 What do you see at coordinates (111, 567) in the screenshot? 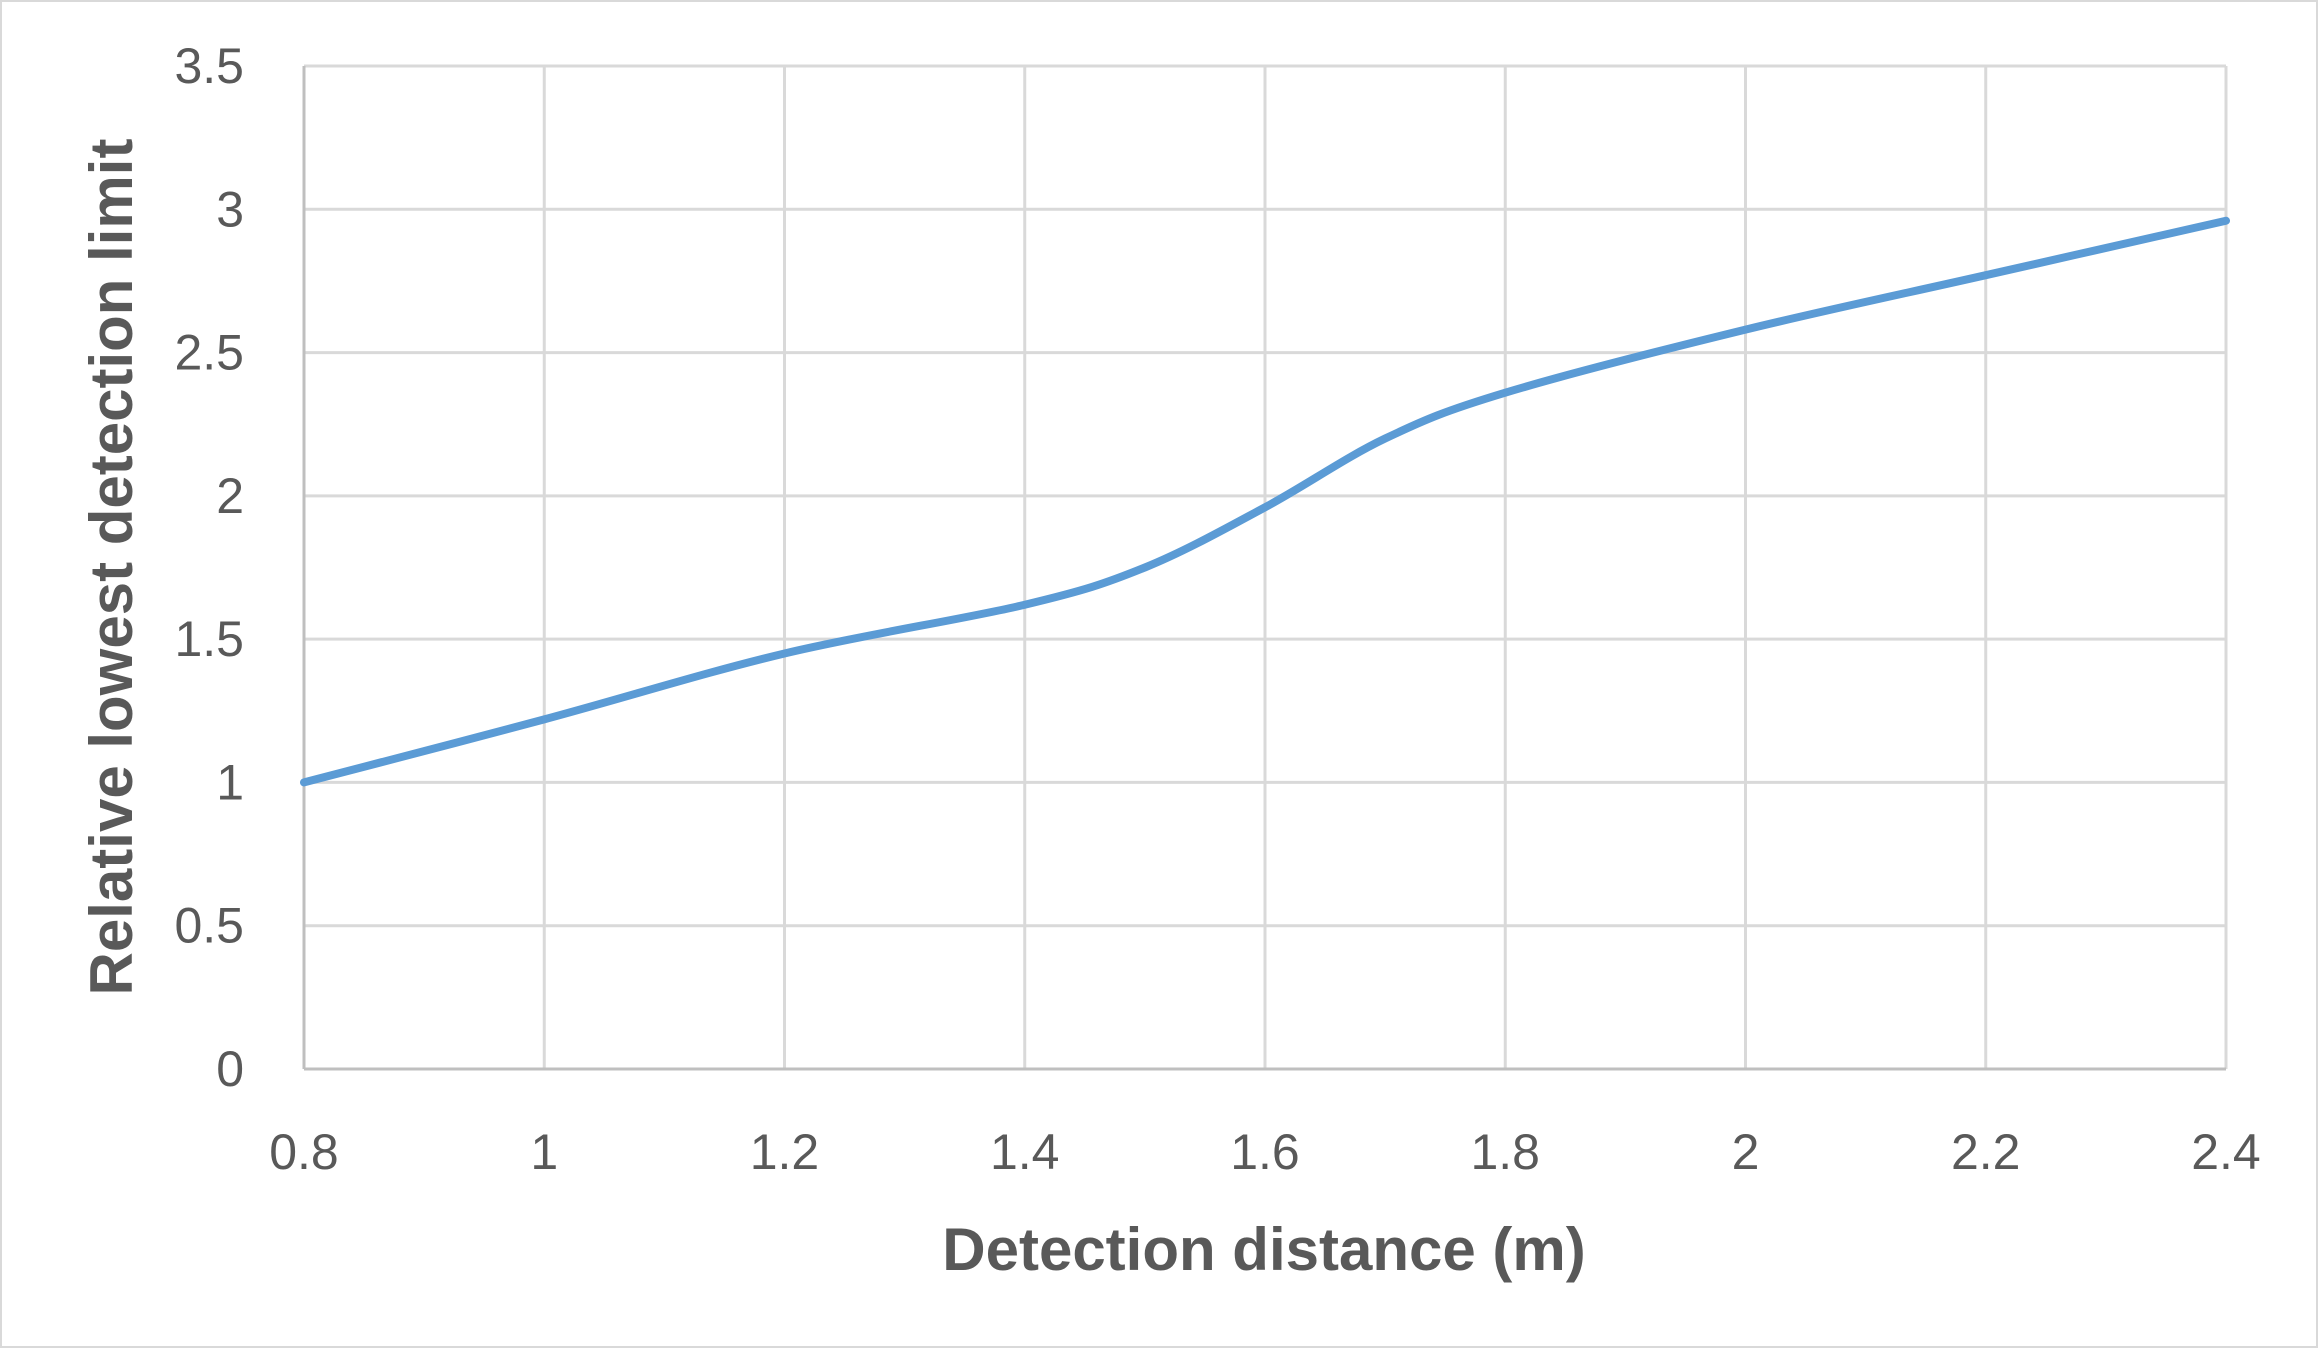
I see `y-axis-title: Relative lowest detection limit` at bounding box center [111, 567].